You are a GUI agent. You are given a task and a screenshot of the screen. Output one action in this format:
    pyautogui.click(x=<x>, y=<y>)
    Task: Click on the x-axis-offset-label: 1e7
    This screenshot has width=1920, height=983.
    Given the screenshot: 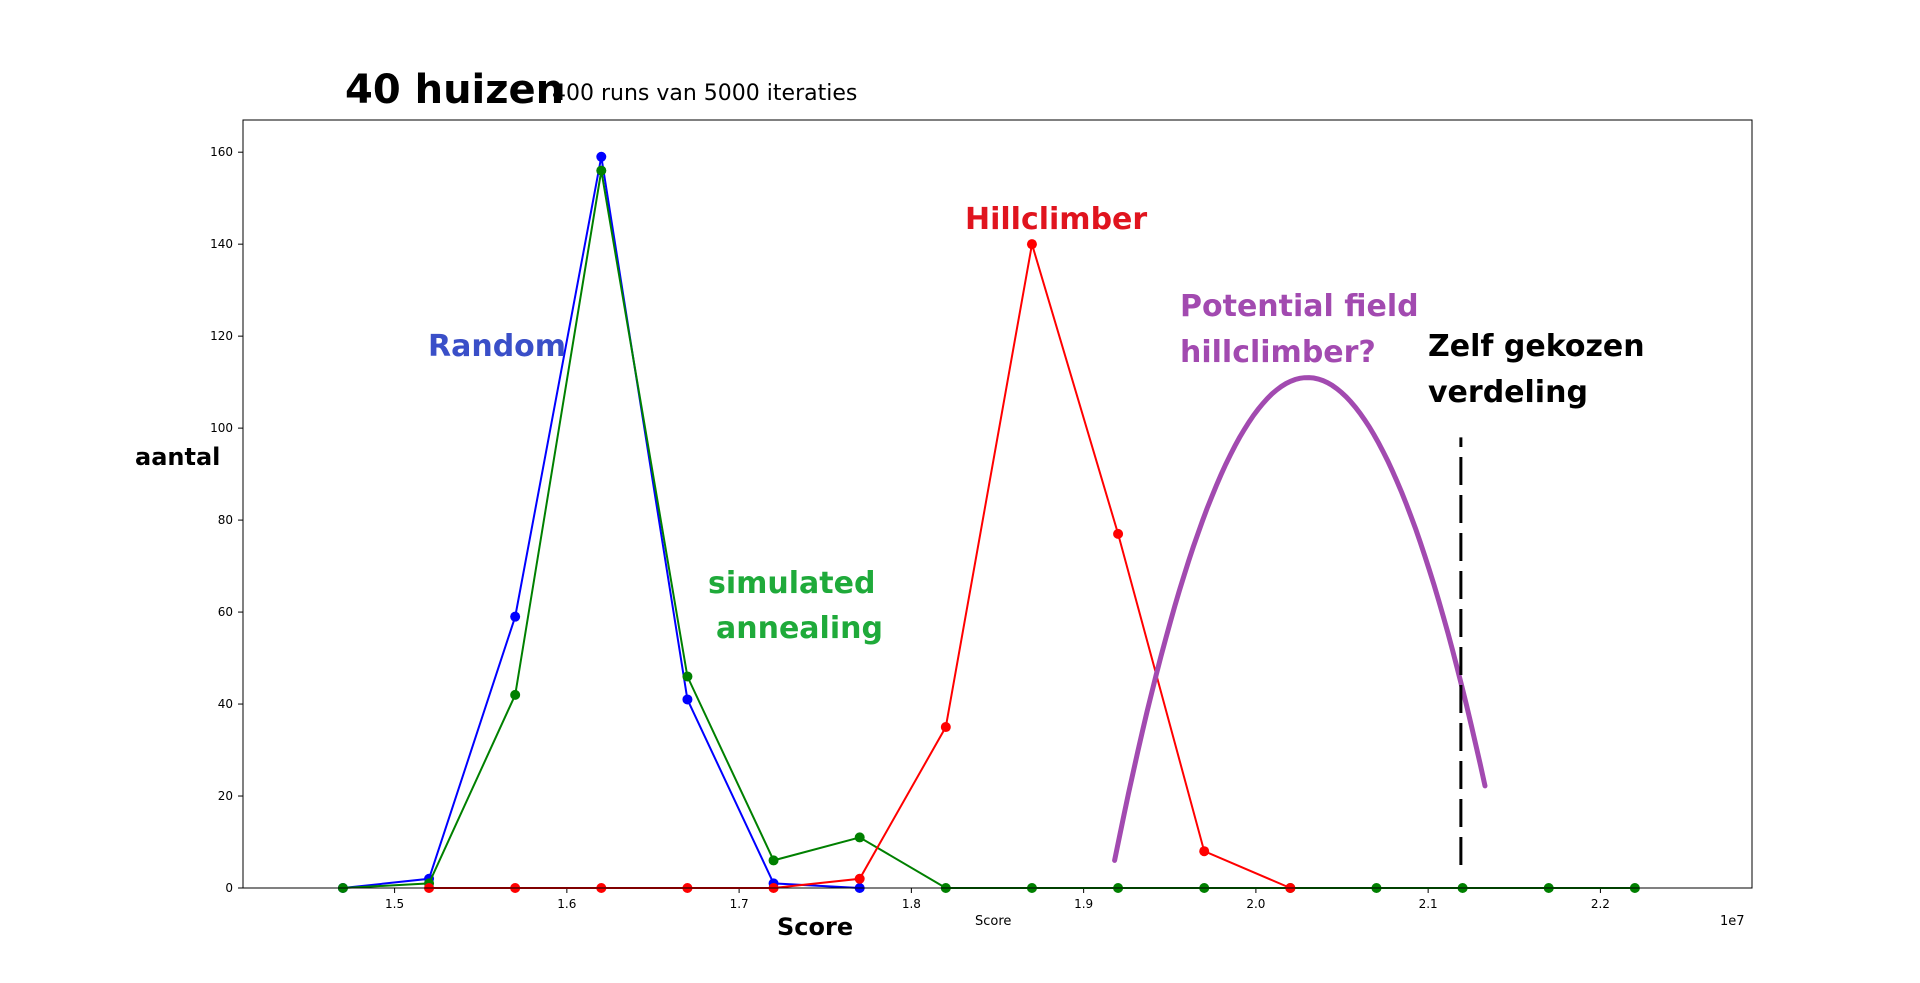 What is the action you would take?
    pyautogui.click(x=1732, y=921)
    